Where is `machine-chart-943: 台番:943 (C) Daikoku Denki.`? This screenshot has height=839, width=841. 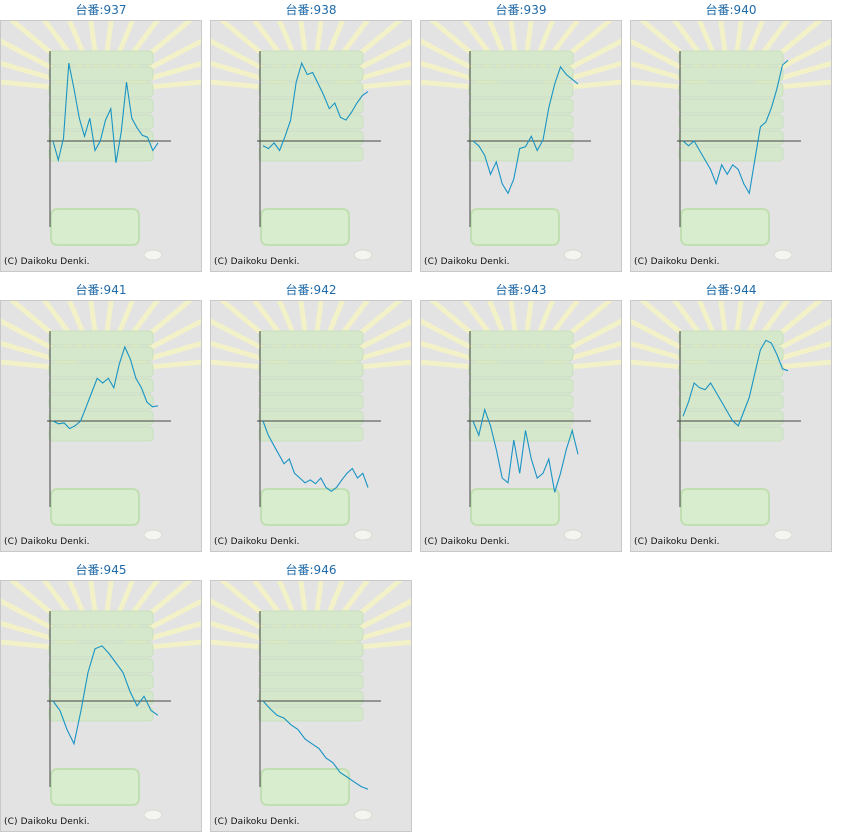 machine-chart-943: 台番:943 (C) Daikoku Denki. is located at coordinates (521, 416).